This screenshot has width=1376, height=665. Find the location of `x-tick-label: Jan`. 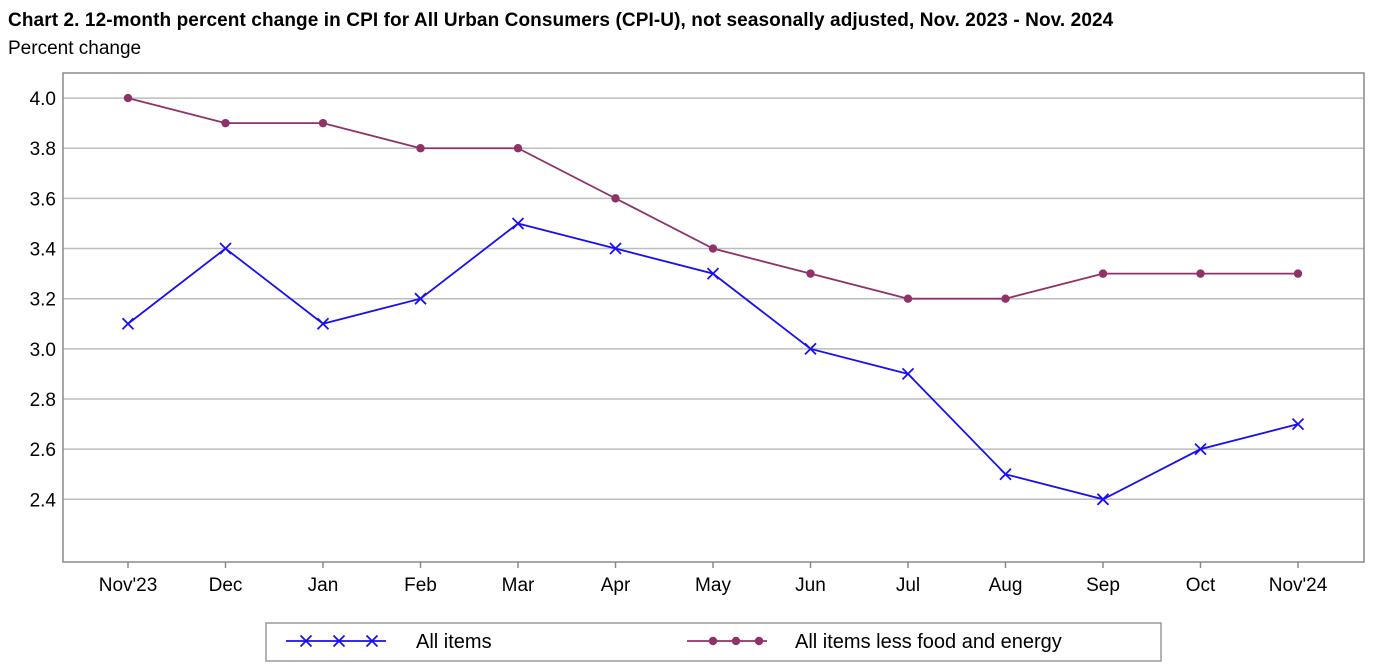

x-tick-label: Jan is located at coordinates (323, 585).